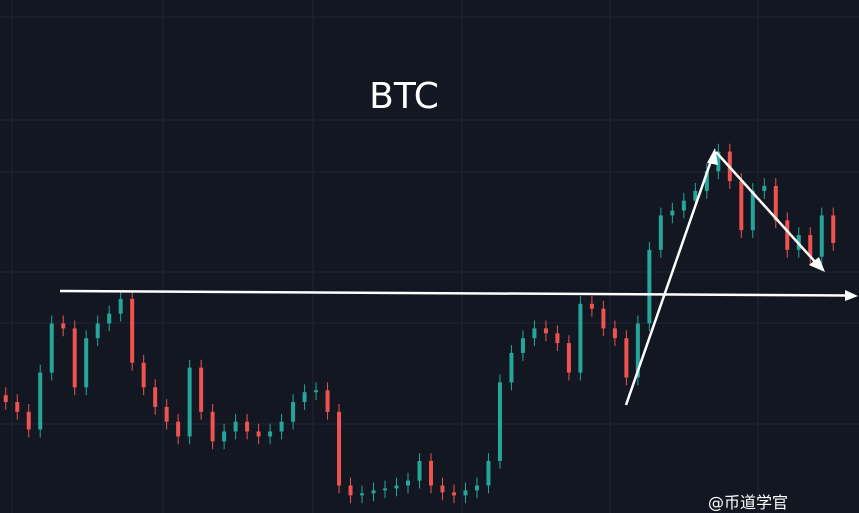  Describe the element at coordinates (748, 502) in the screenshot. I see `watermark: @币道学官` at that location.